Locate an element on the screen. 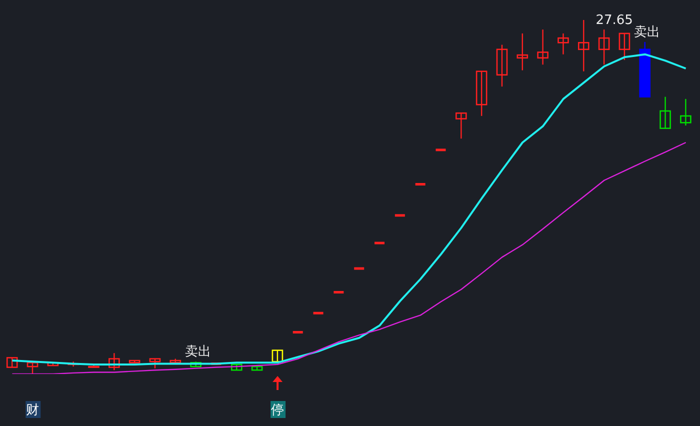 The image size is (700, 426). text: 停 is located at coordinates (277, 410).